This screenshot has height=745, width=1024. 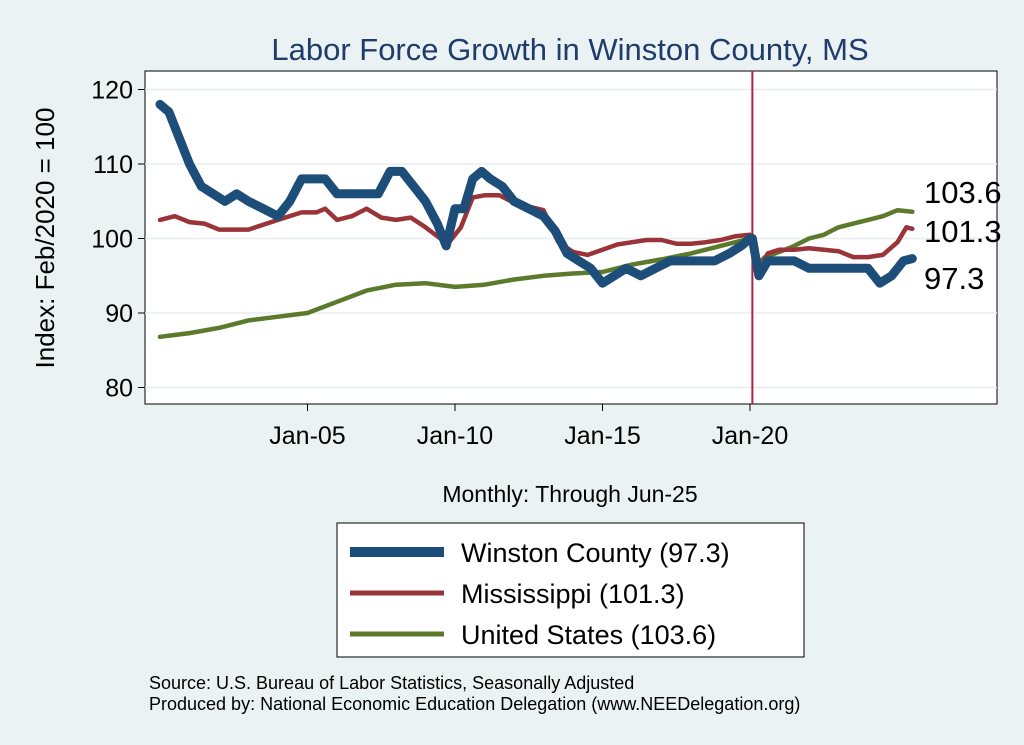 I want to click on x-axis: Jan-05 Jan-10 Jan-15 Jan-20, so click(x=528, y=427).